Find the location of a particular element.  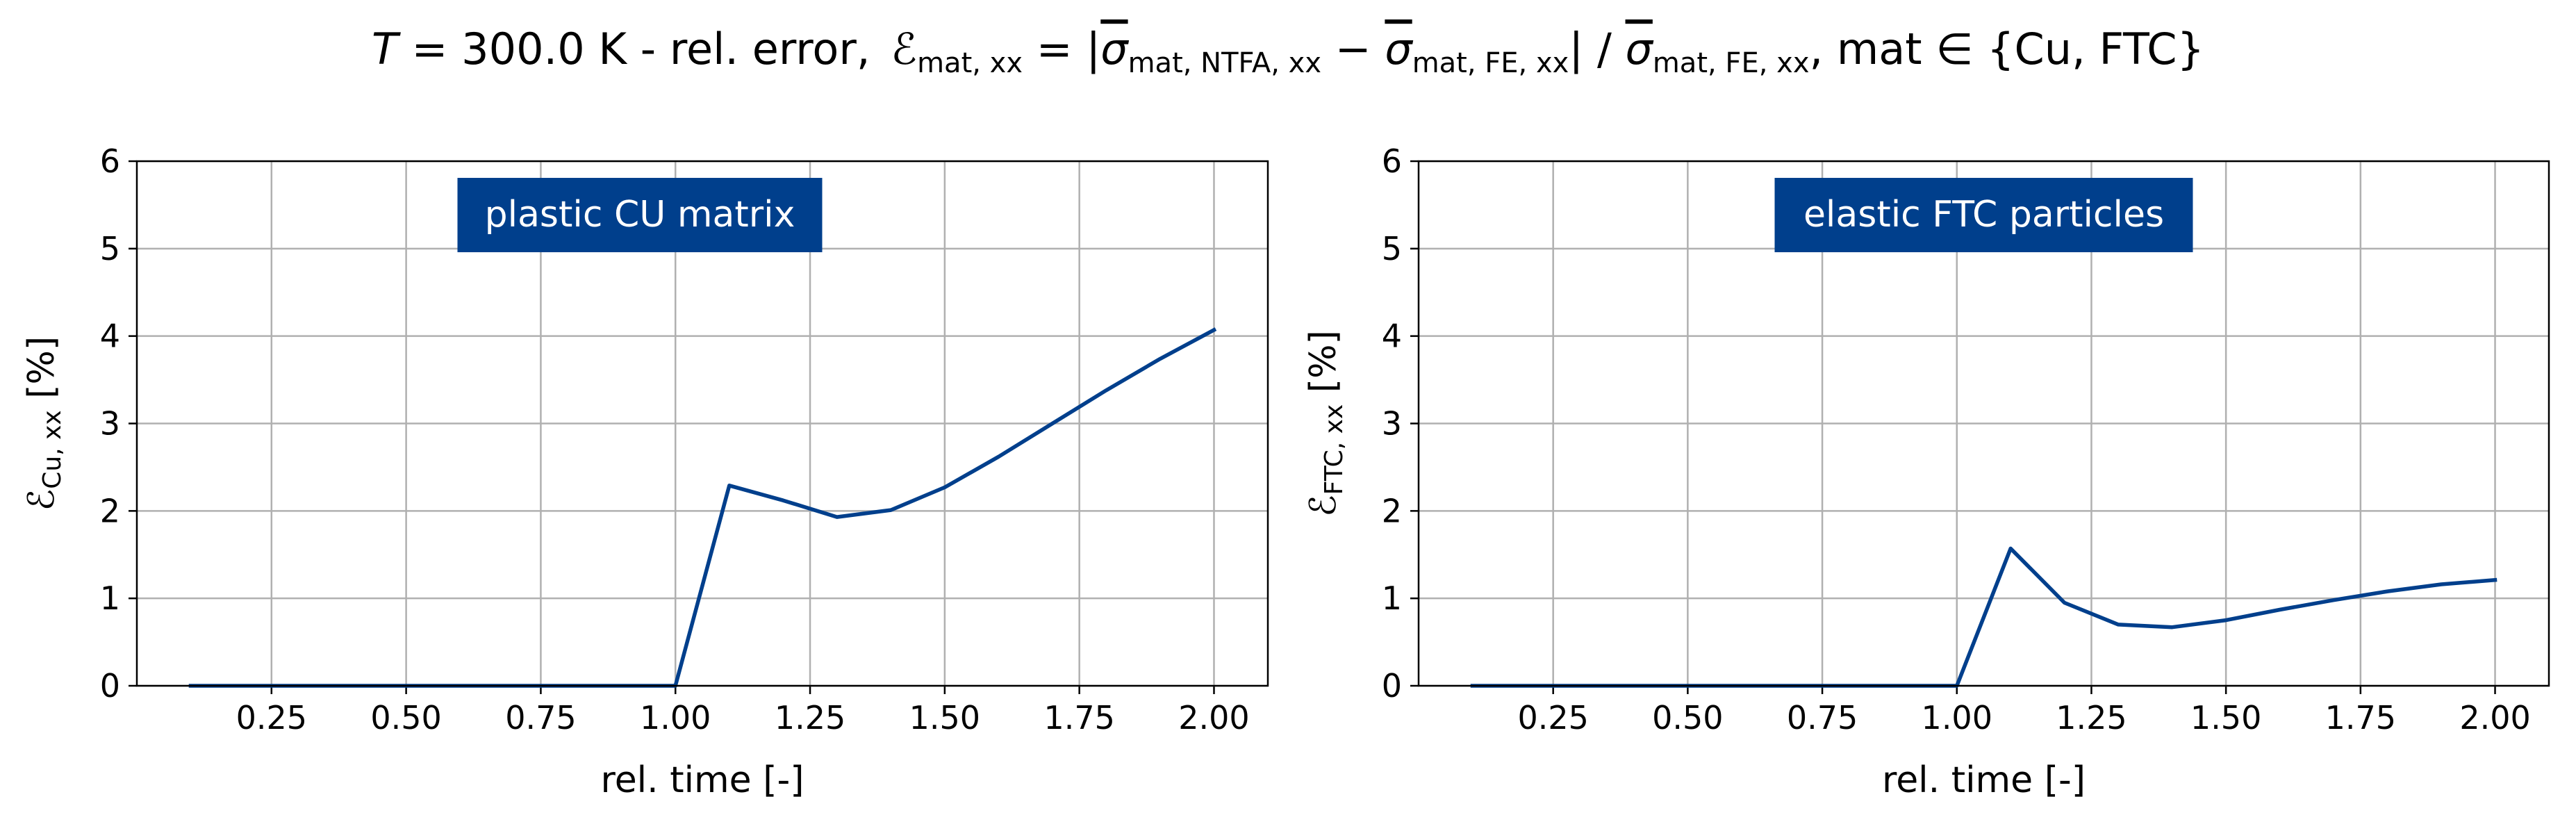

title-slash: | / is located at coordinates (1597, 50).